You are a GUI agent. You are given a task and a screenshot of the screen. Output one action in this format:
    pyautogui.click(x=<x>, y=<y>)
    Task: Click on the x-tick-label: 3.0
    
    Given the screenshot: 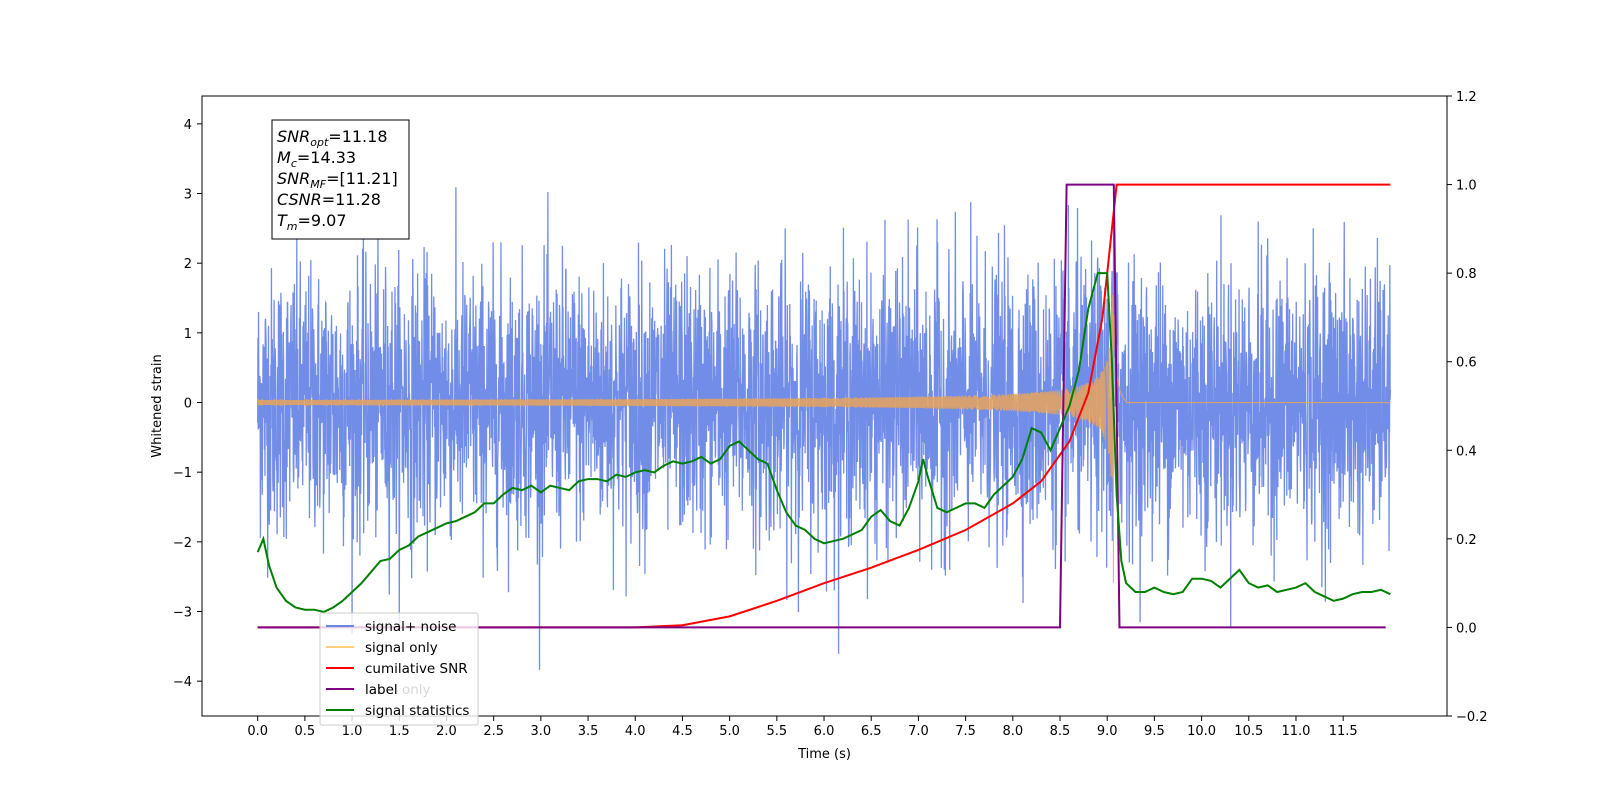 What is the action you would take?
    pyautogui.click(x=541, y=731)
    